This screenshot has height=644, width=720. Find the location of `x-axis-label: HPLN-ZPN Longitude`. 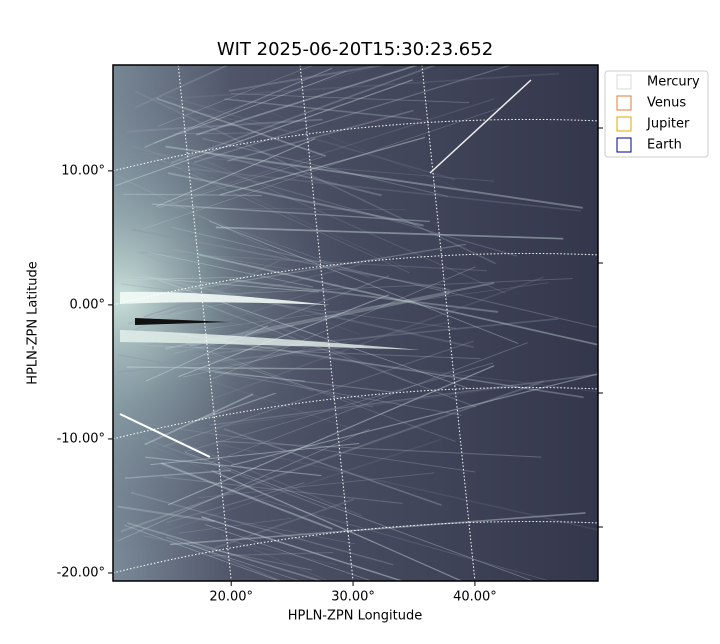

x-axis-label: HPLN-ZPN Longitude is located at coordinates (355, 616).